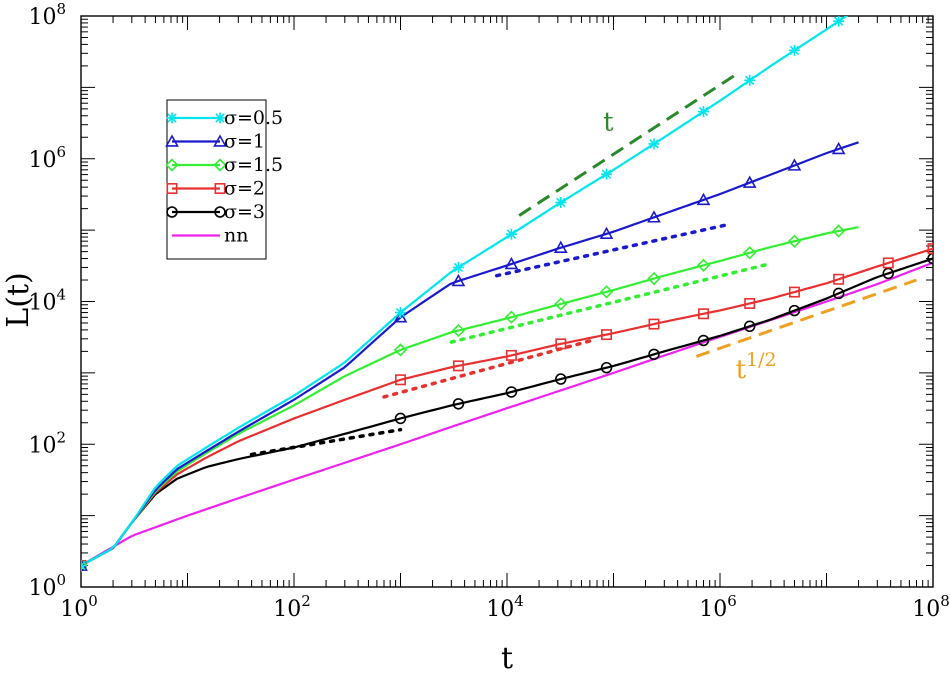 This screenshot has width=950, height=682. Describe the element at coordinates (244, 189) in the screenshot. I see `legend-label: σ=2` at that location.